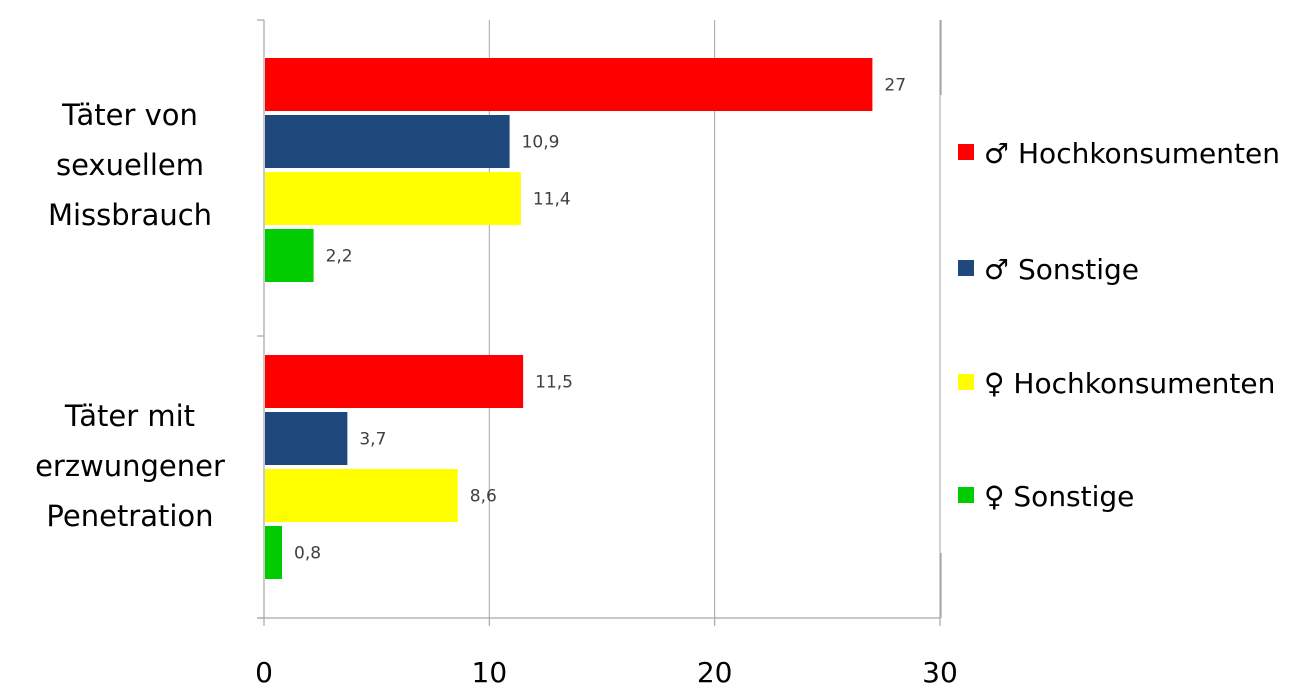 The image size is (1291, 690). What do you see at coordinates (307, 554) in the screenshot?
I see `data-label: 0,8` at bounding box center [307, 554].